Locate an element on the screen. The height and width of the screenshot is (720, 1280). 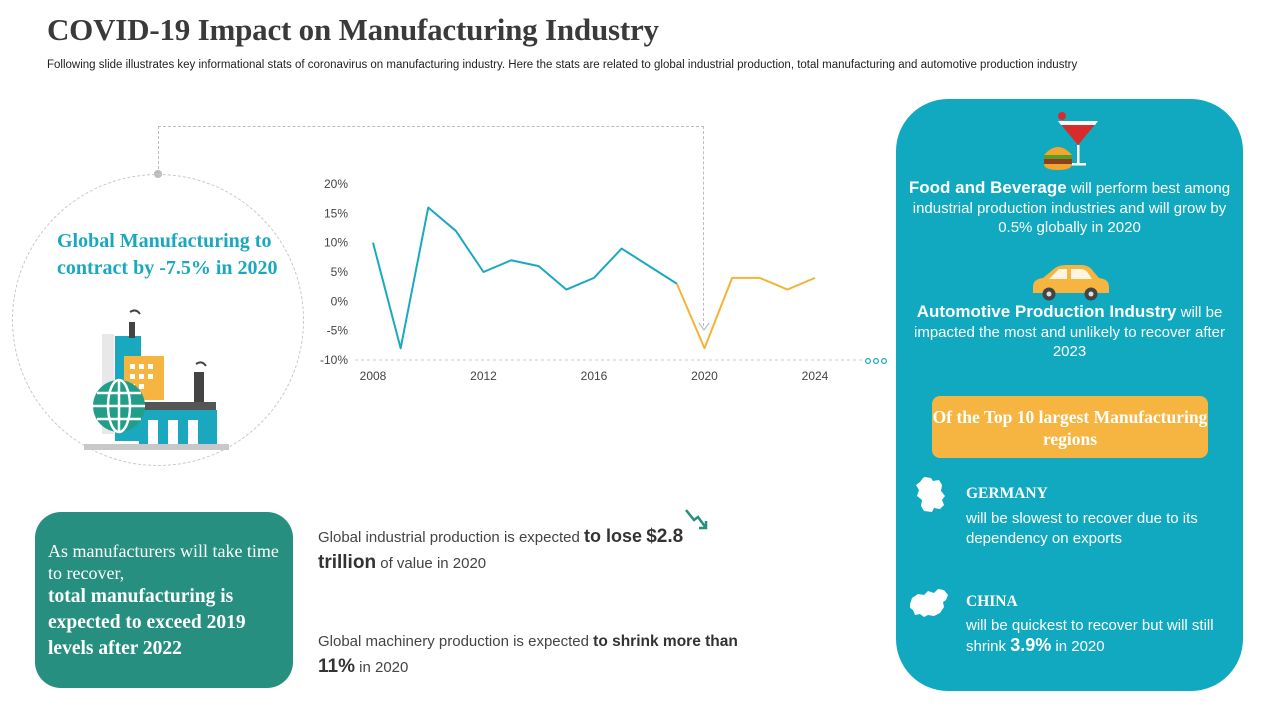
connector-line-left is located at coordinates (158, 150).